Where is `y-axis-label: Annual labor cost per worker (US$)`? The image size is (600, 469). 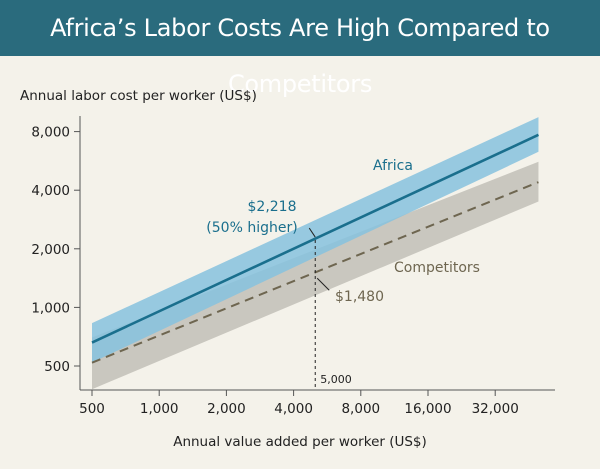
y-axis-label: Annual labor cost per worker (US$) is located at coordinates (138, 96).